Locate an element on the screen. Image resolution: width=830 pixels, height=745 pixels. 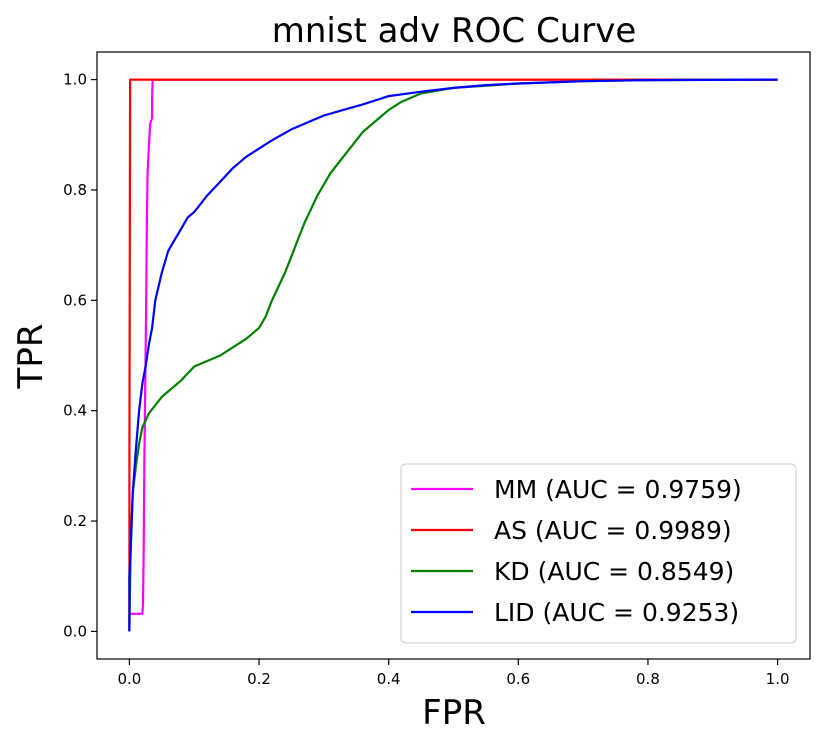
y-tick-label: 0.8 is located at coordinates (75, 190).